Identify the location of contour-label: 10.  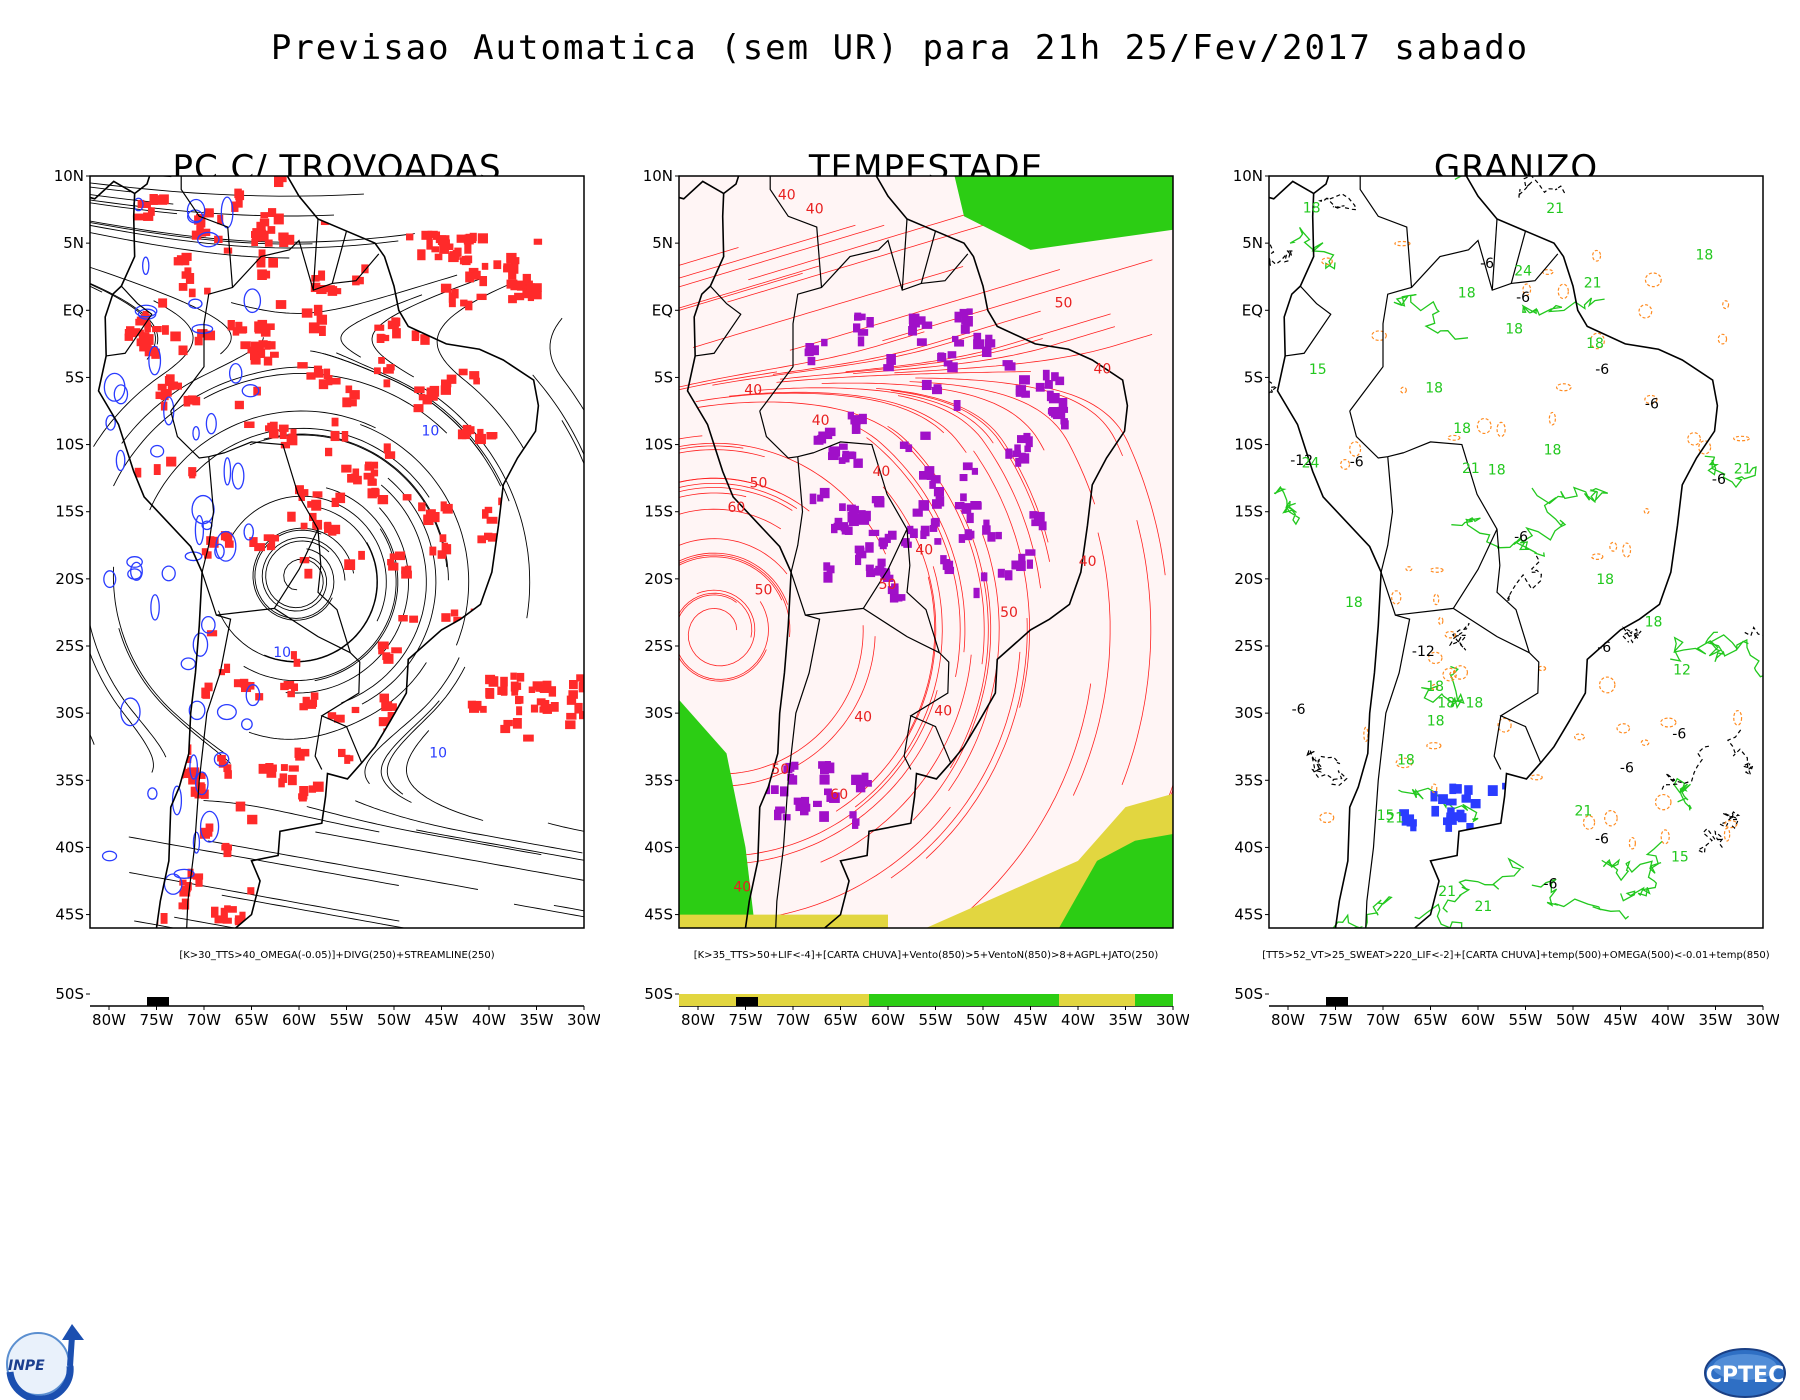
(431, 432).